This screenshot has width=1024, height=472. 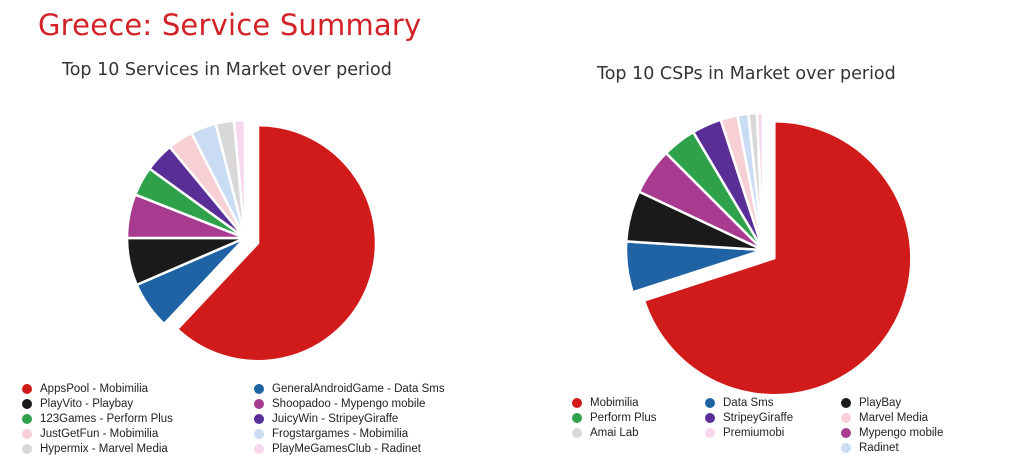 What do you see at coordinates (349, 403) in the screenshot?
I see `legend-label: Shoopadoo - Mypengo mobile` at bounding box center [349, 403].